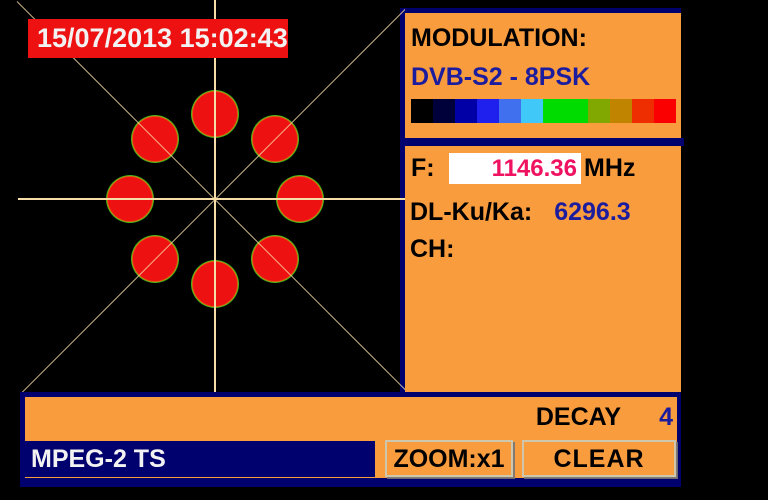  I want to click on channel-row: CH:, so click(432, 249).